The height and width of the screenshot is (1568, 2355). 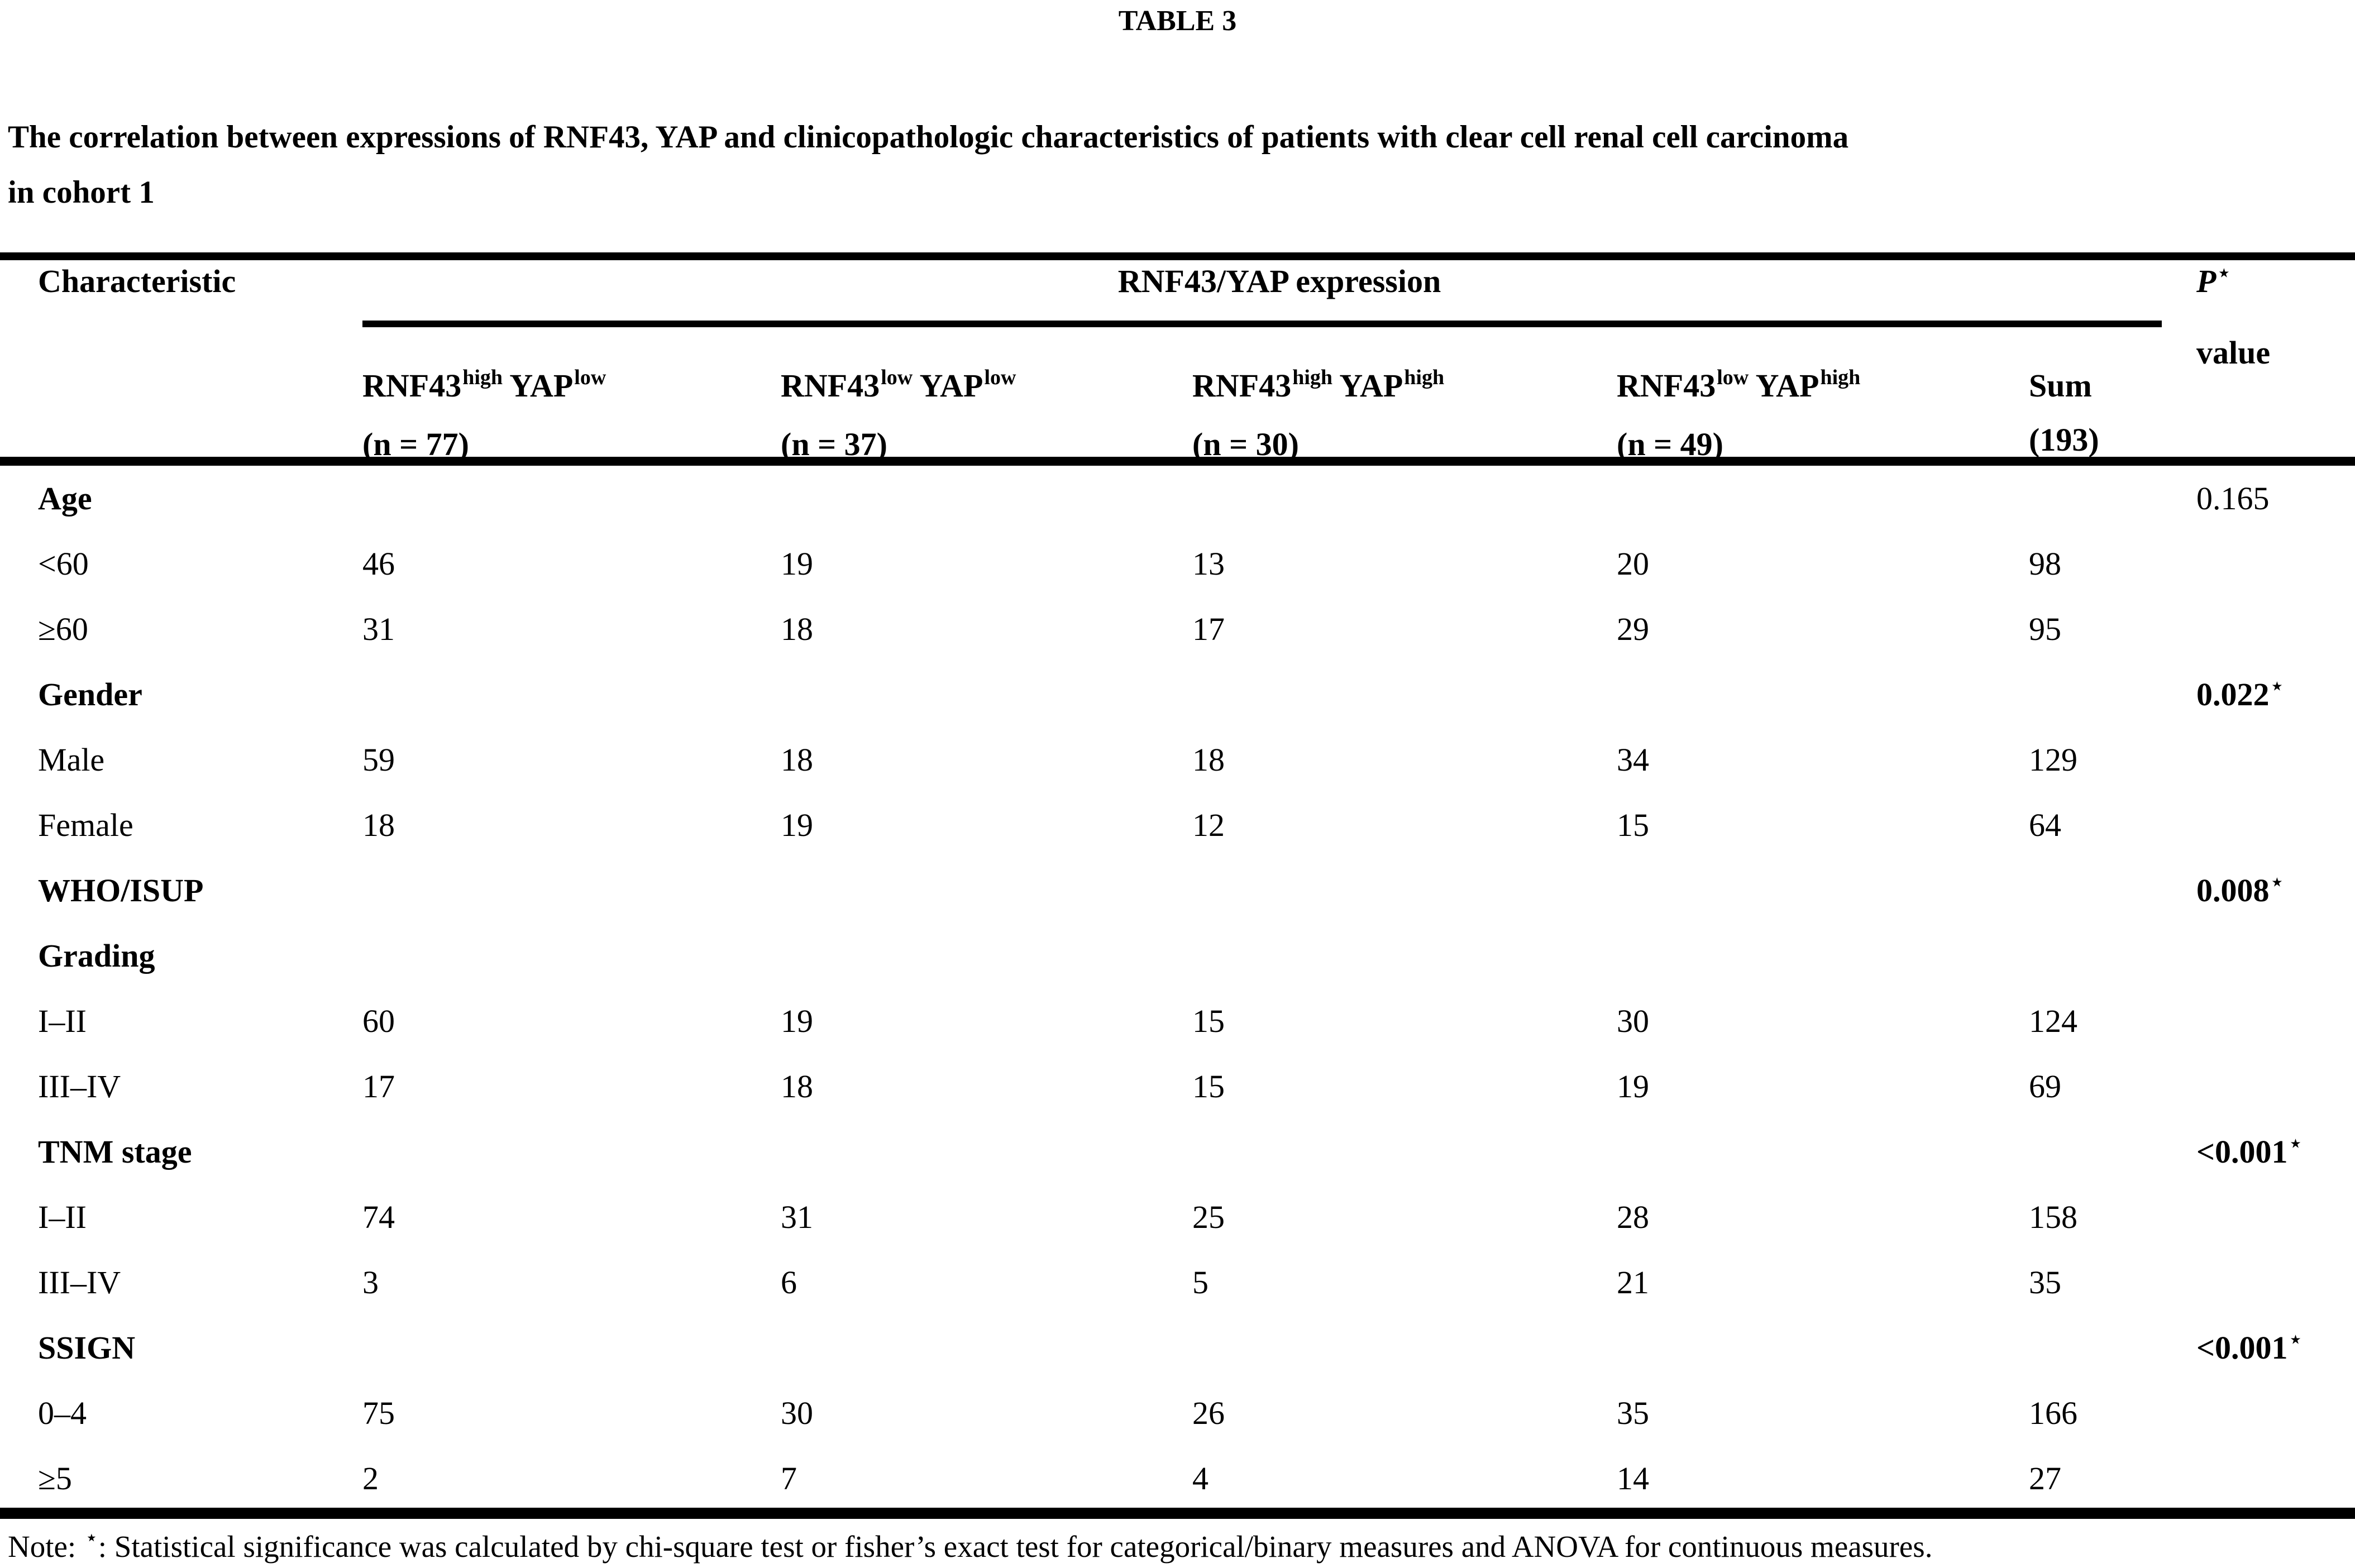 I want to click on column-header-rnf43low-yaphigh: RNF43low YAPhigh (n = 49), so click(x=1738, y=414).